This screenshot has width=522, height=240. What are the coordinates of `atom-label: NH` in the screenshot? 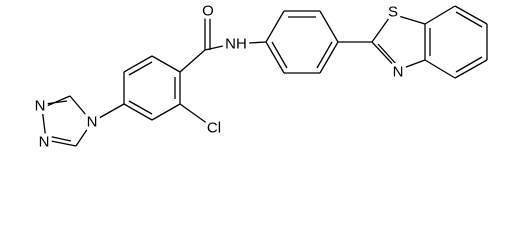 It's located at (236, 44).